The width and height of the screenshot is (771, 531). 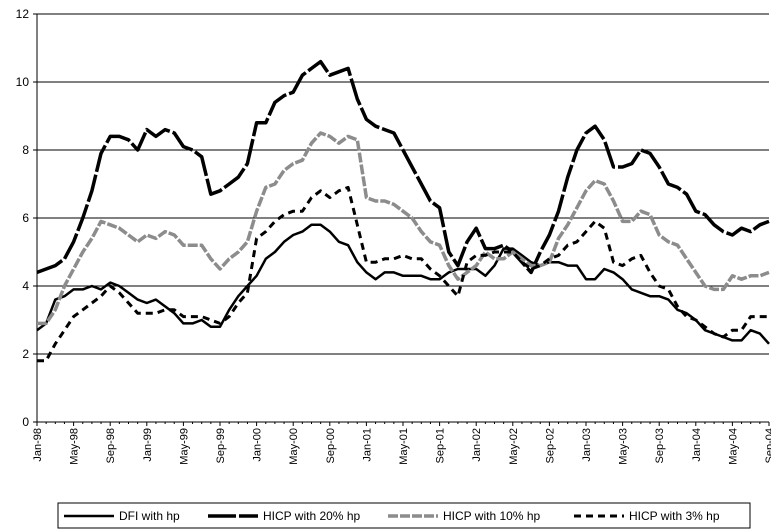 I want to click on x-tick-label: May-98, so click(x=75, y=446).